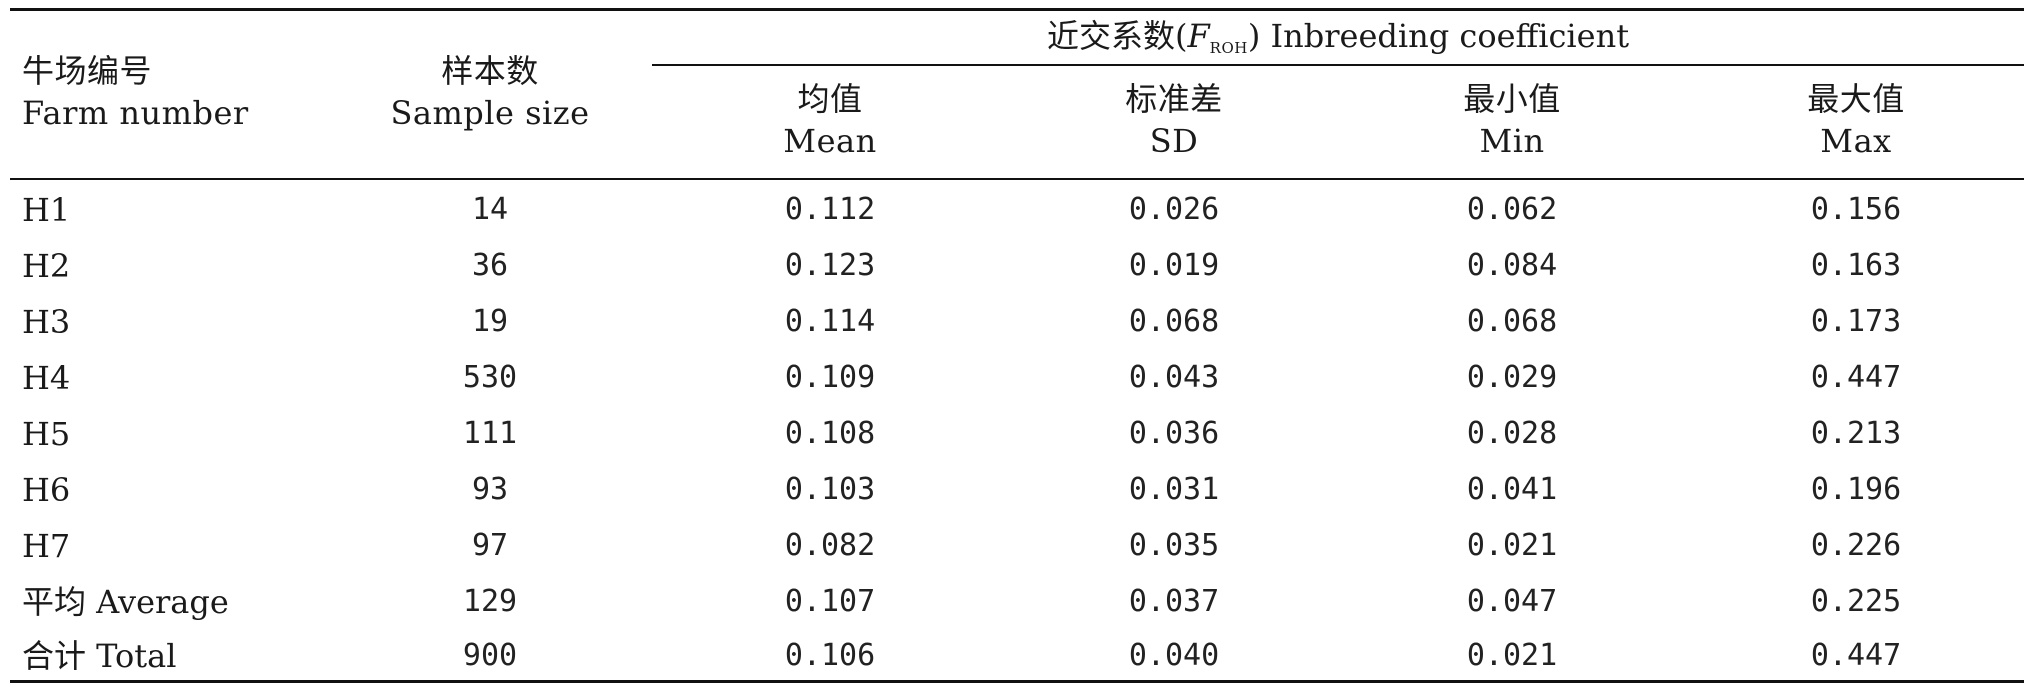 This screenshot has width=2032, height=688. Describe the element at coordinates (1856, 489) in the screenshot. I see `cell-max: 0.196` at that location.